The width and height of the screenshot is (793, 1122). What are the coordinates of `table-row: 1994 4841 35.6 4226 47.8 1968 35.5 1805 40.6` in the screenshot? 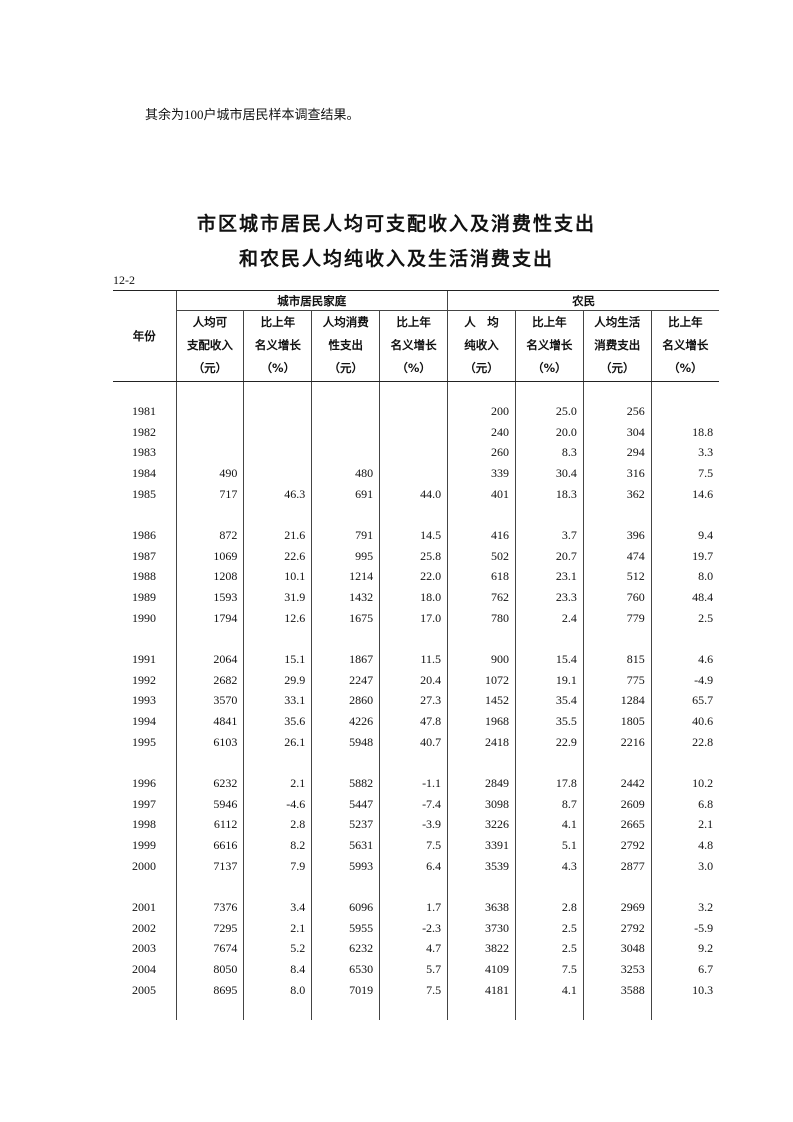 It's located at (416, 722).